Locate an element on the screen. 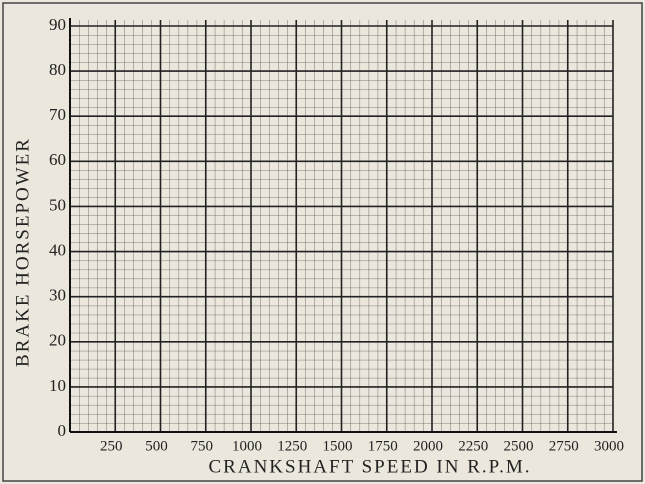 This screenshot has height=484, width=645. y-tick-label: 90 is located at coordinates (57, 24).